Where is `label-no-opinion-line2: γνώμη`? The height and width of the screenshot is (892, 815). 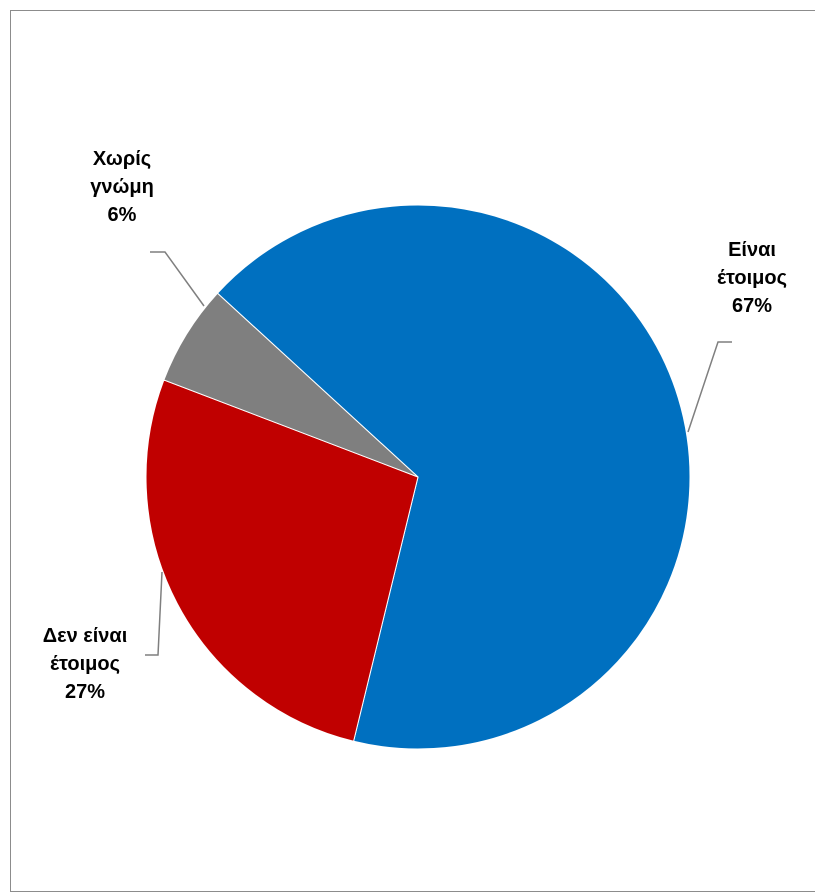
label-no-opinion-line2: γνώμη is located at coordinates (122, 187).